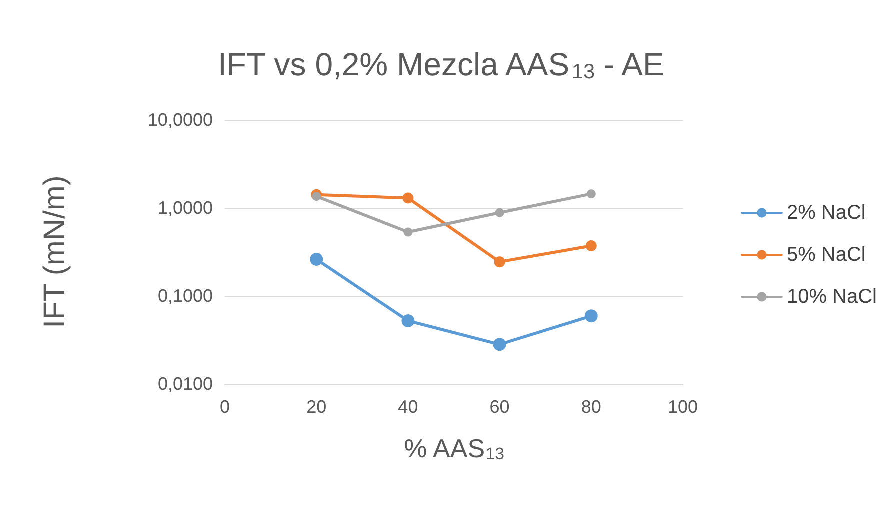  Describe the element at coordinates (683, 407) in the screenshot. I see `x-tick-label: 100` at that location.